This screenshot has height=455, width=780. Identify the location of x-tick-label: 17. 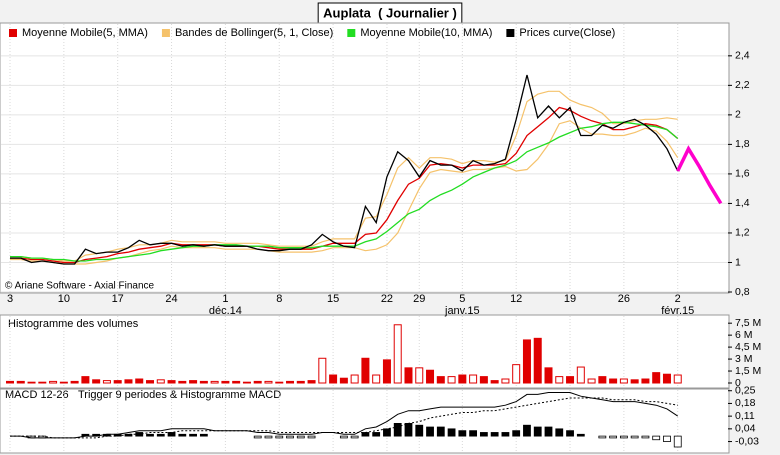
(118, 299).